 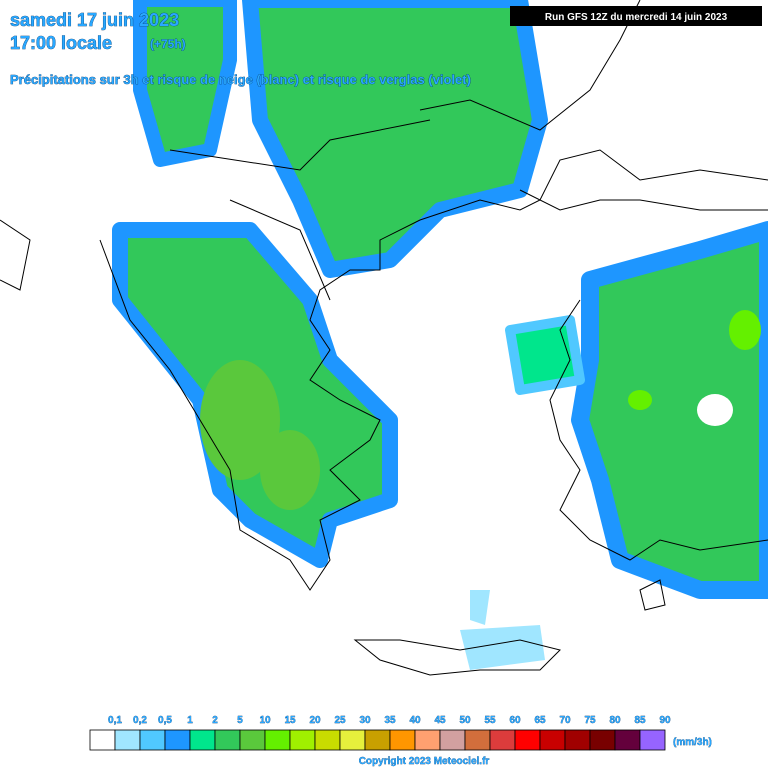 I want to click on legend-label: 70, so click(x=565, y=720).